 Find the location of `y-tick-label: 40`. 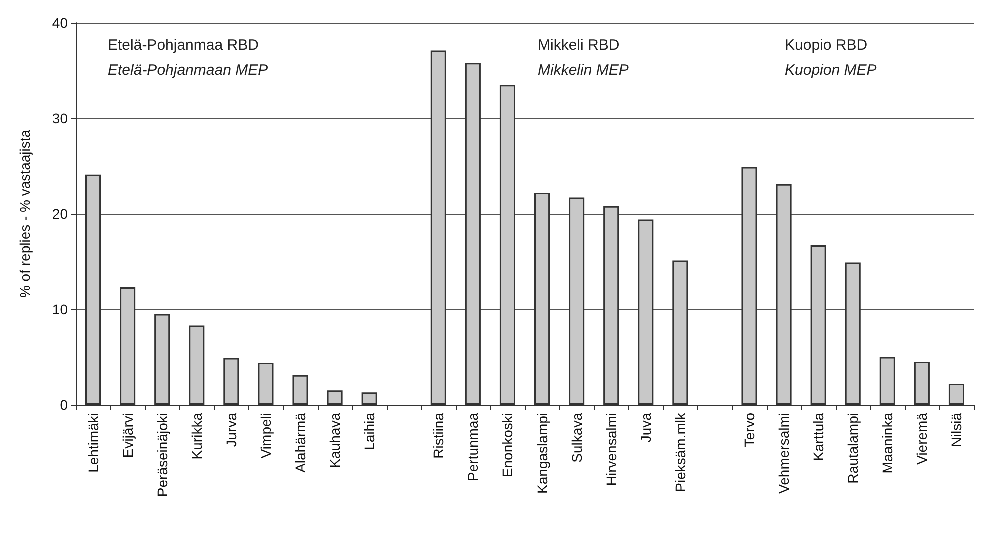

y-tick-label: 40 is located at coordinates (60, 23).